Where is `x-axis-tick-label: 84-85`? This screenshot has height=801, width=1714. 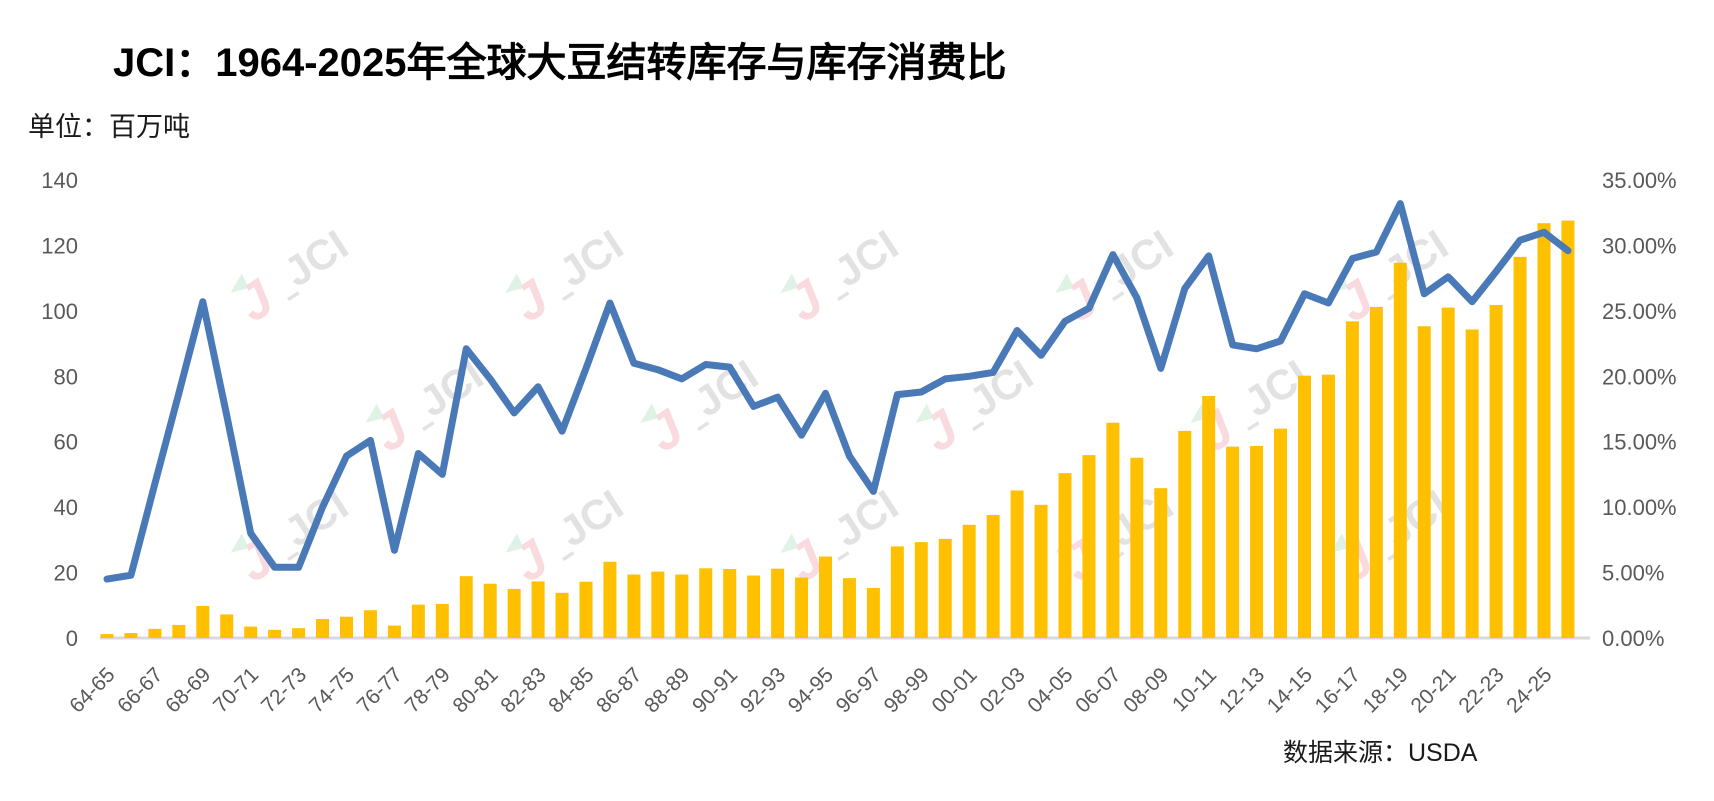 x-axis-tick-label: 84-85 is located at coordinates (571, 690).